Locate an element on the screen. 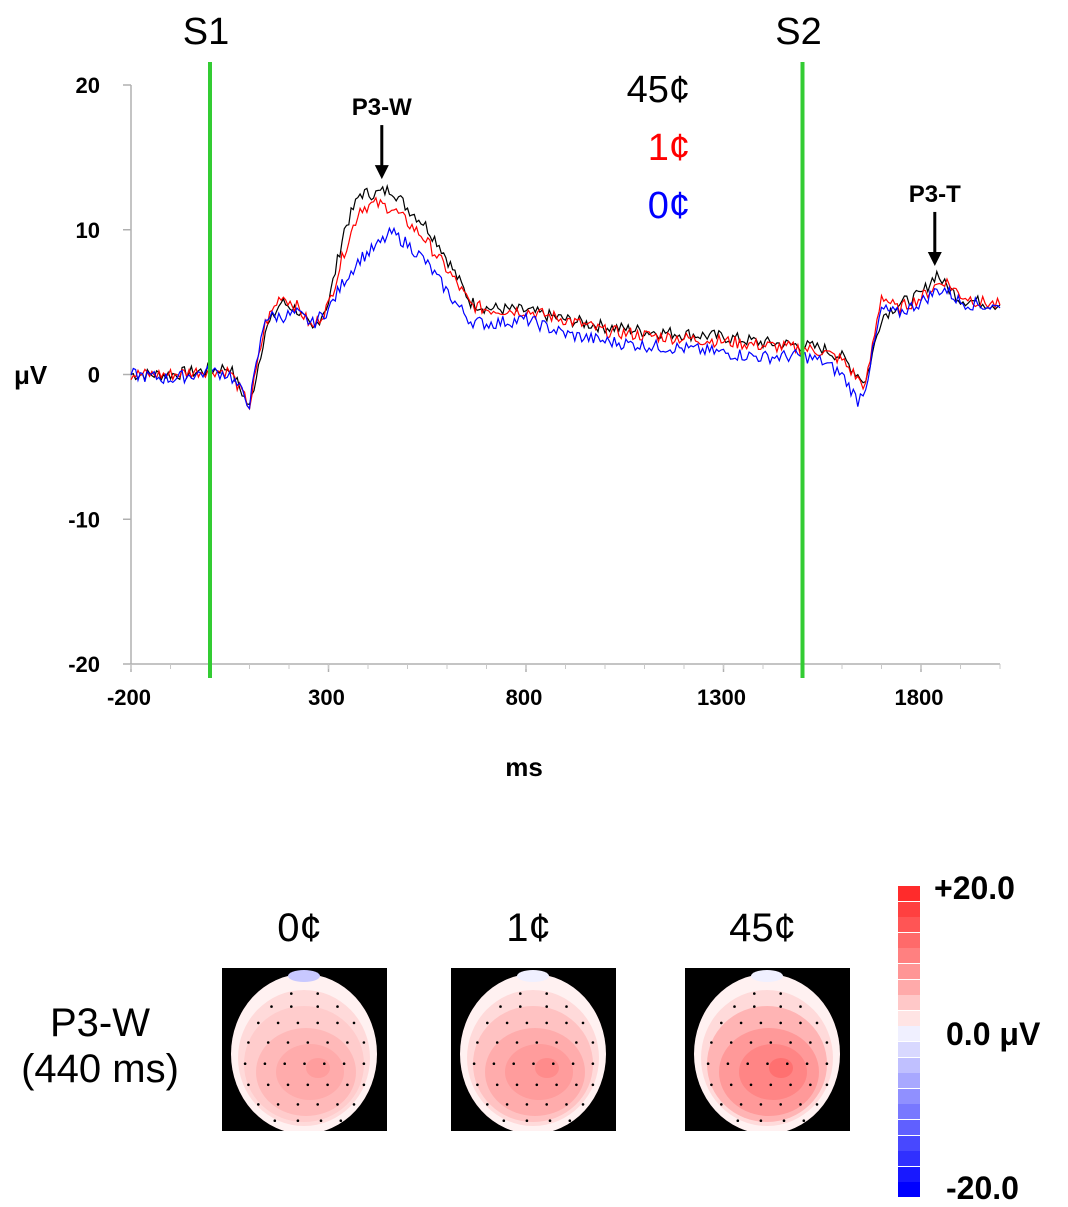 The image size is (1068, 1207). annotation-label-p3-w: P3-W is located at coordinates (382, 107).